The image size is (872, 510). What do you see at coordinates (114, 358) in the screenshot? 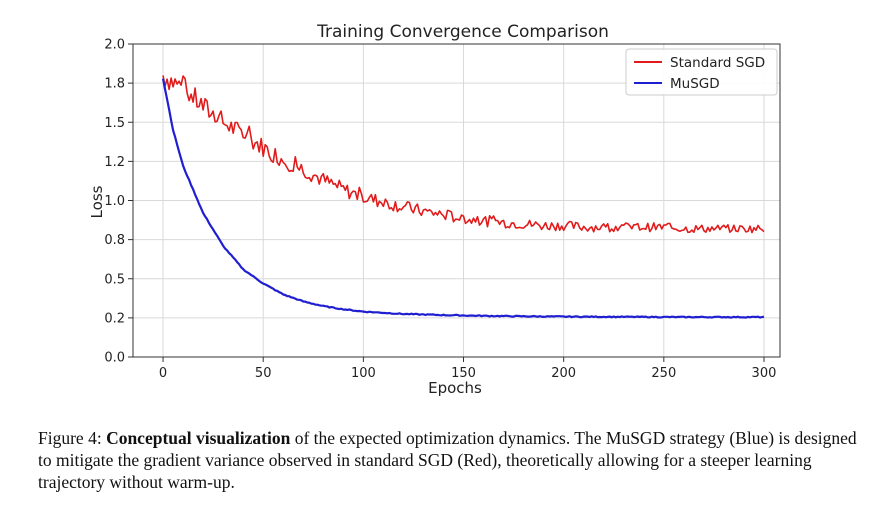
I see `y-tick-label: 0.0` at bounding box center [114, 358].